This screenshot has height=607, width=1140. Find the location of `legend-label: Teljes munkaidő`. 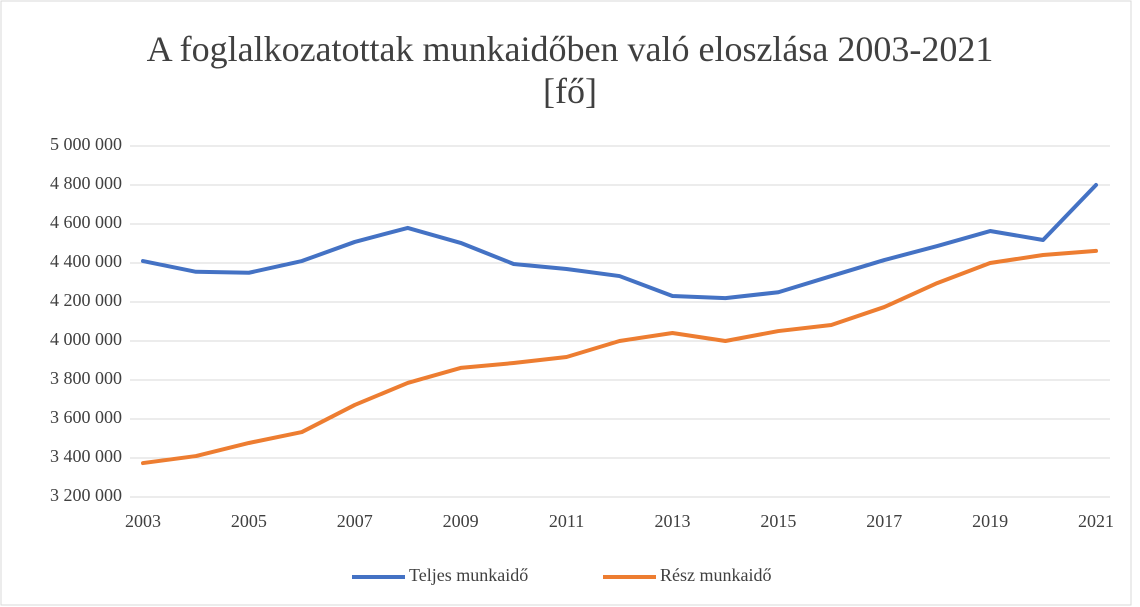

legend-label: Teljes munkaidő is located at coordinates (468, 575).